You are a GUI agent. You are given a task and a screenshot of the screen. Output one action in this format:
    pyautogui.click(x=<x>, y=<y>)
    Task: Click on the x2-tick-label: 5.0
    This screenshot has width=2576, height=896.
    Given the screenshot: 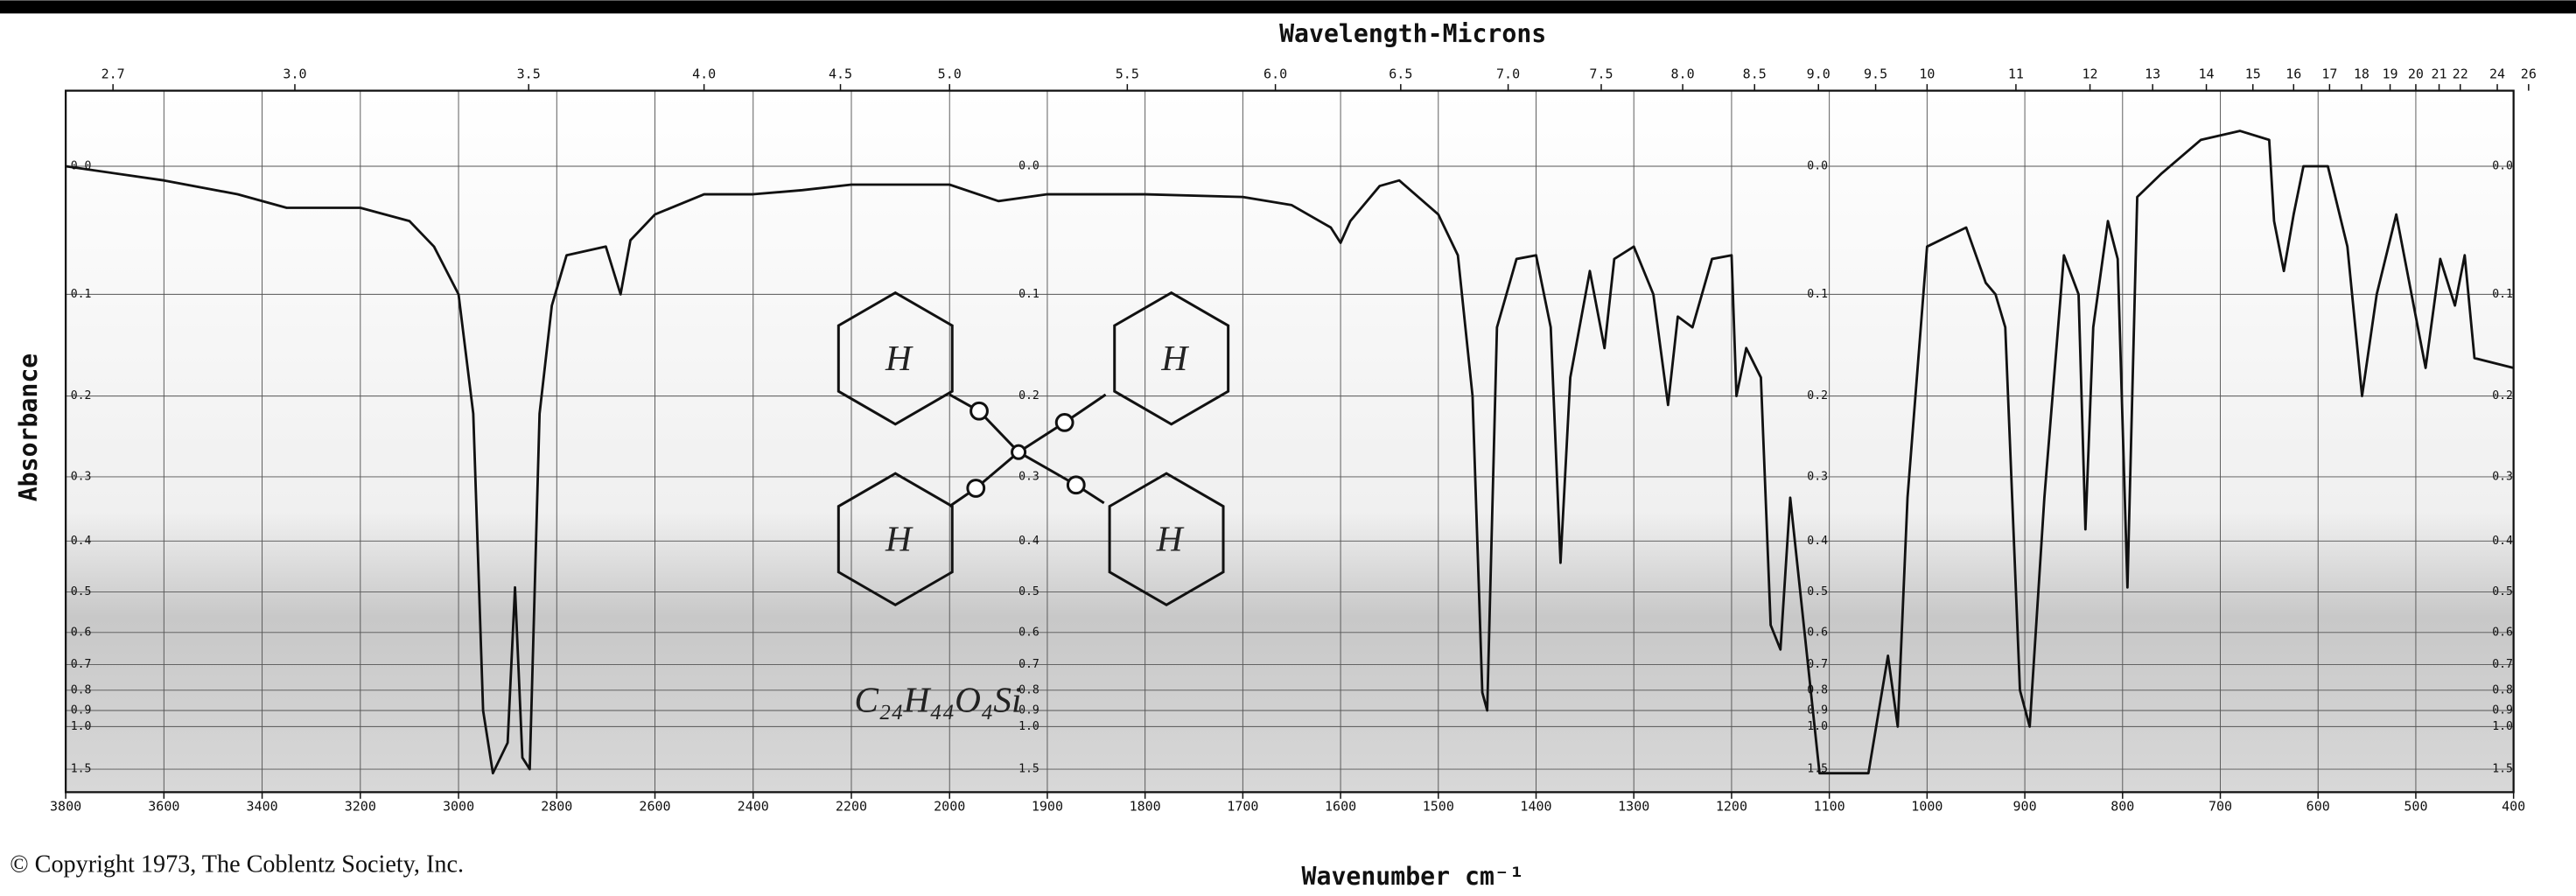 What is the action you would take?
    pyautogui.click(x=950, y=73)
    